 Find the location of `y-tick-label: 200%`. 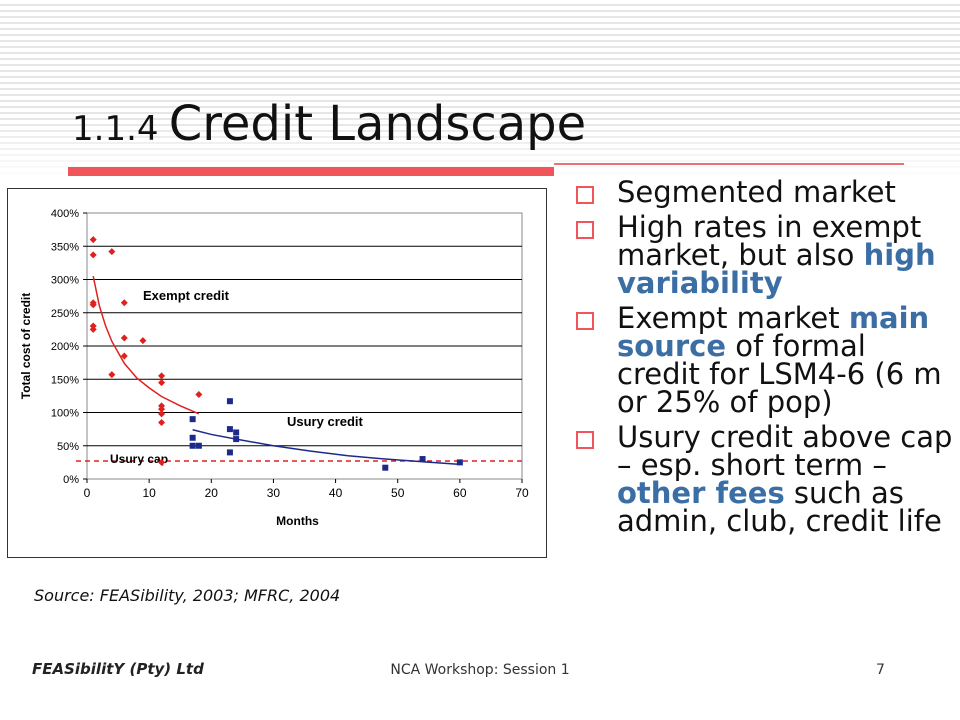

y-tick-label: 200% is located at coordinates (65, 347).